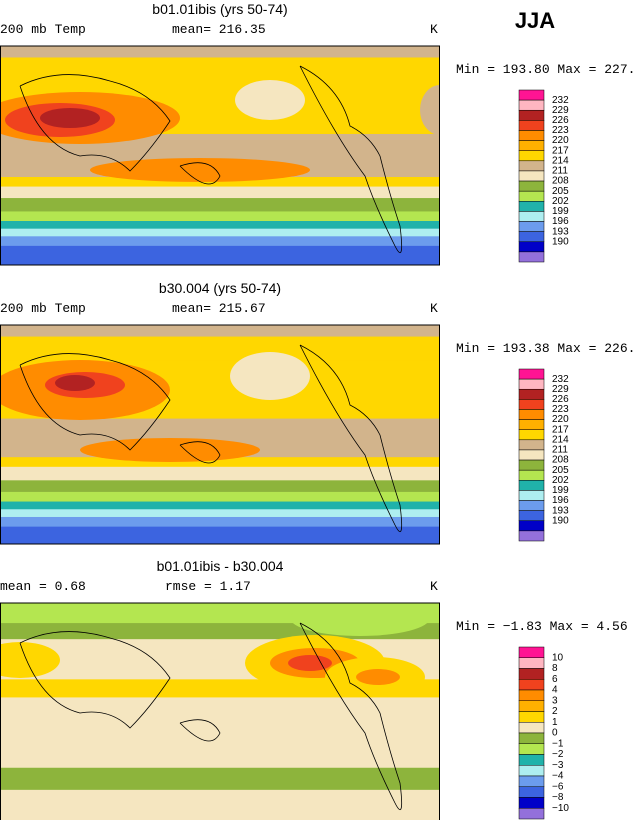  What do you see at coordinates (220, 566) in the screenshot?
I see `panel-title: b01.01ibis - b30.004` at bounding box center [220, 566].